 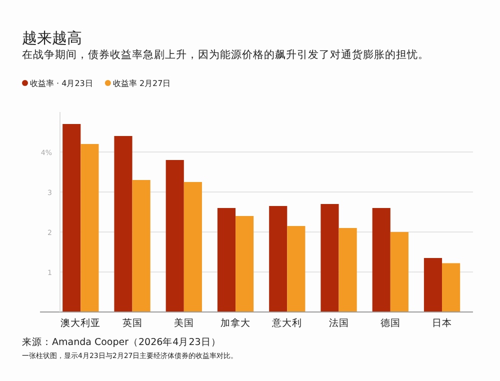 What do you see at coordinates (235, 323) in the screenshot?
I see `x-tick-label: 加拿大` at bounding box center [235, 323].